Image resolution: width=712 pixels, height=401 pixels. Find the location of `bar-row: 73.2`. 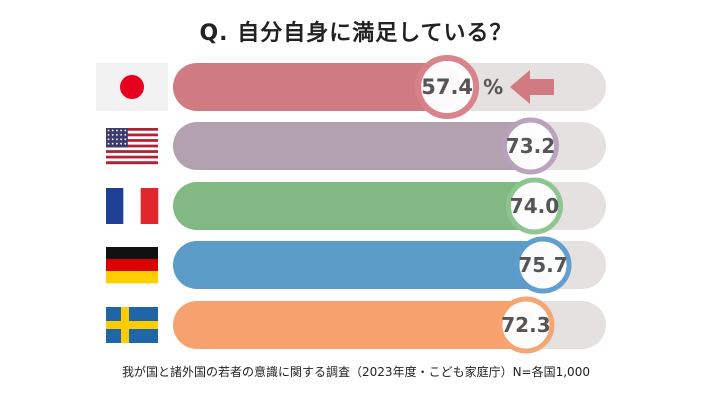

bar-row: 73.2 is located at coordinates (356, 146).